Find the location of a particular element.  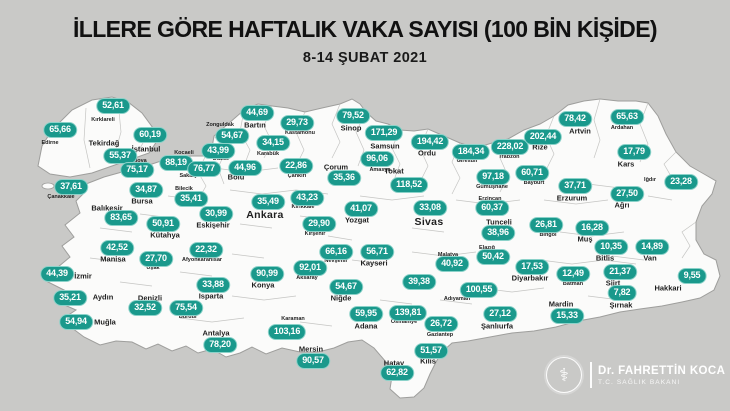

value-badge-canakkale: 37,61 is located at coordinates (71, 187).